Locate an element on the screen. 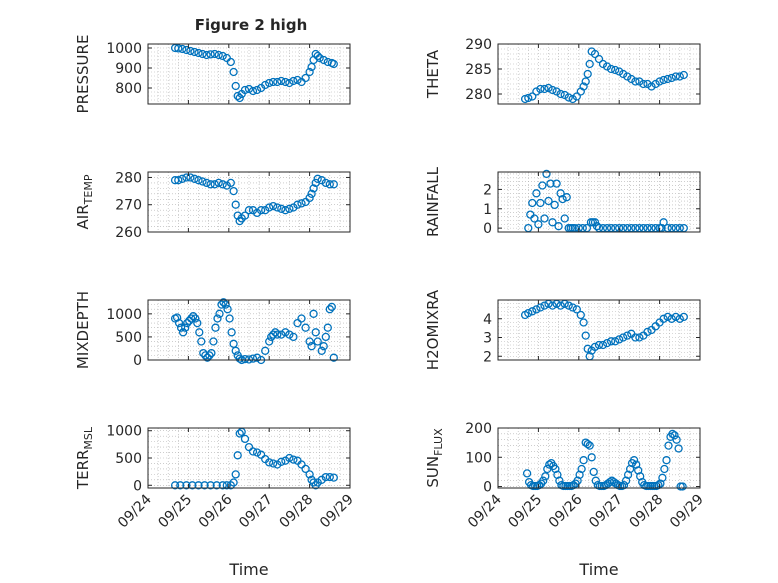 The width and height of the screenshot is (778, 583). x-tick-label: 09/29 is located at coordinates (337, 512).